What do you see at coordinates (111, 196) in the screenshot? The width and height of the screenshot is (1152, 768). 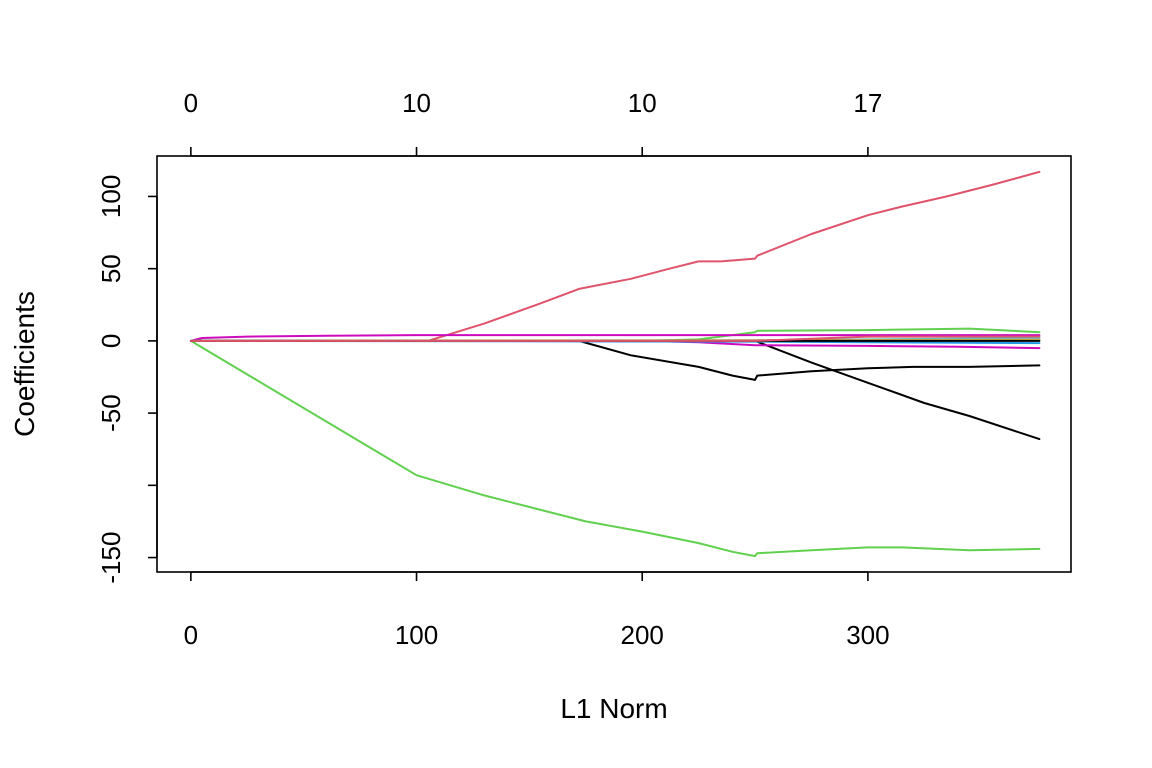 I see `y-tick-label: 100` at bounding box center [111, 196].